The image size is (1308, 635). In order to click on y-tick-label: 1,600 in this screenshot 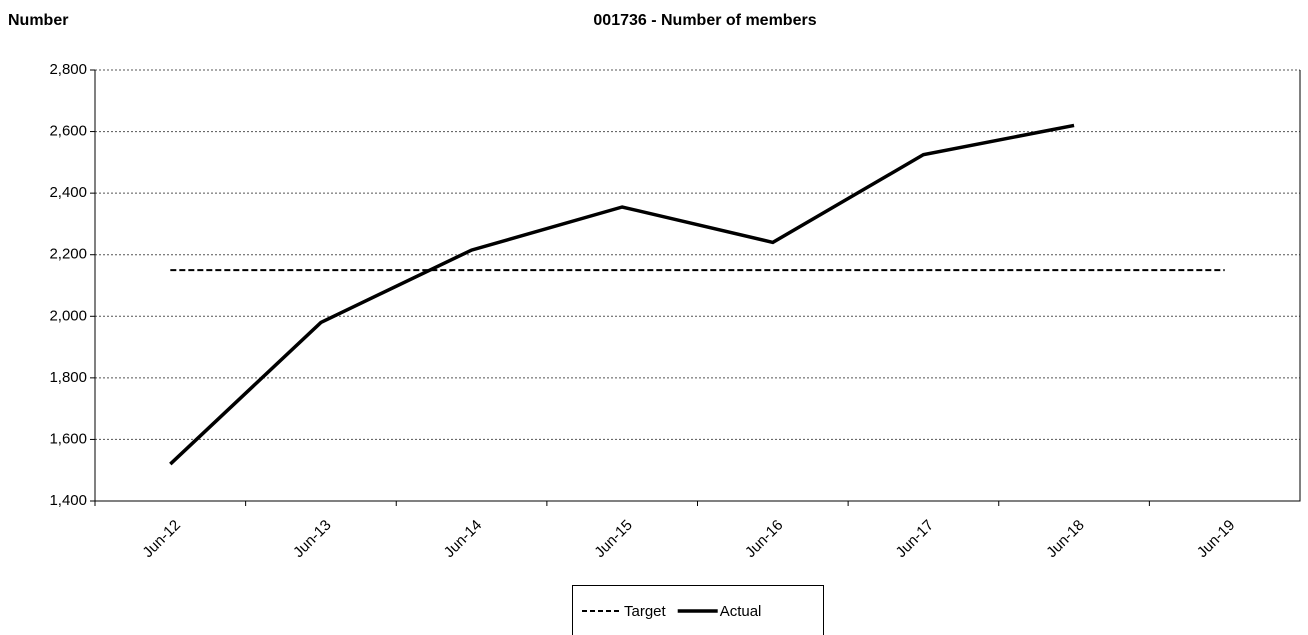, I will do `click(68, 438)`.